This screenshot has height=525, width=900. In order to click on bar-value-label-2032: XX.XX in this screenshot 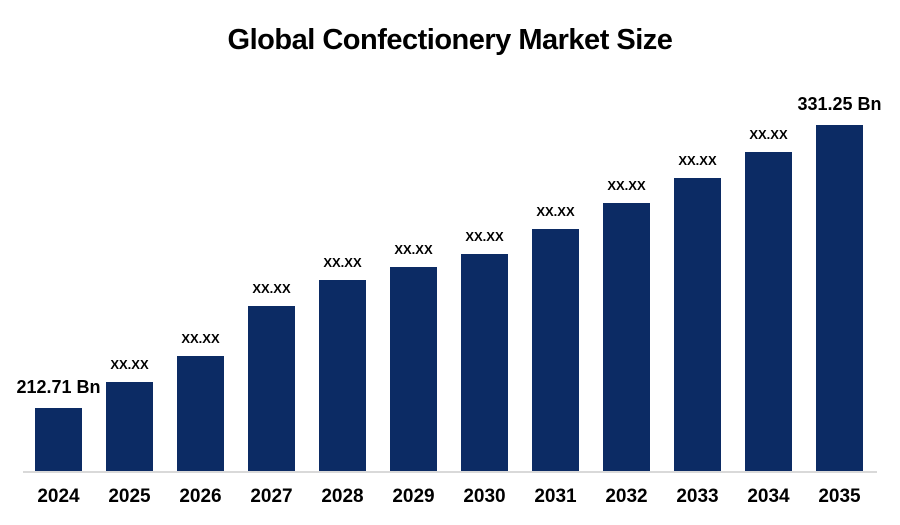, I will do `click(626, 185)`.